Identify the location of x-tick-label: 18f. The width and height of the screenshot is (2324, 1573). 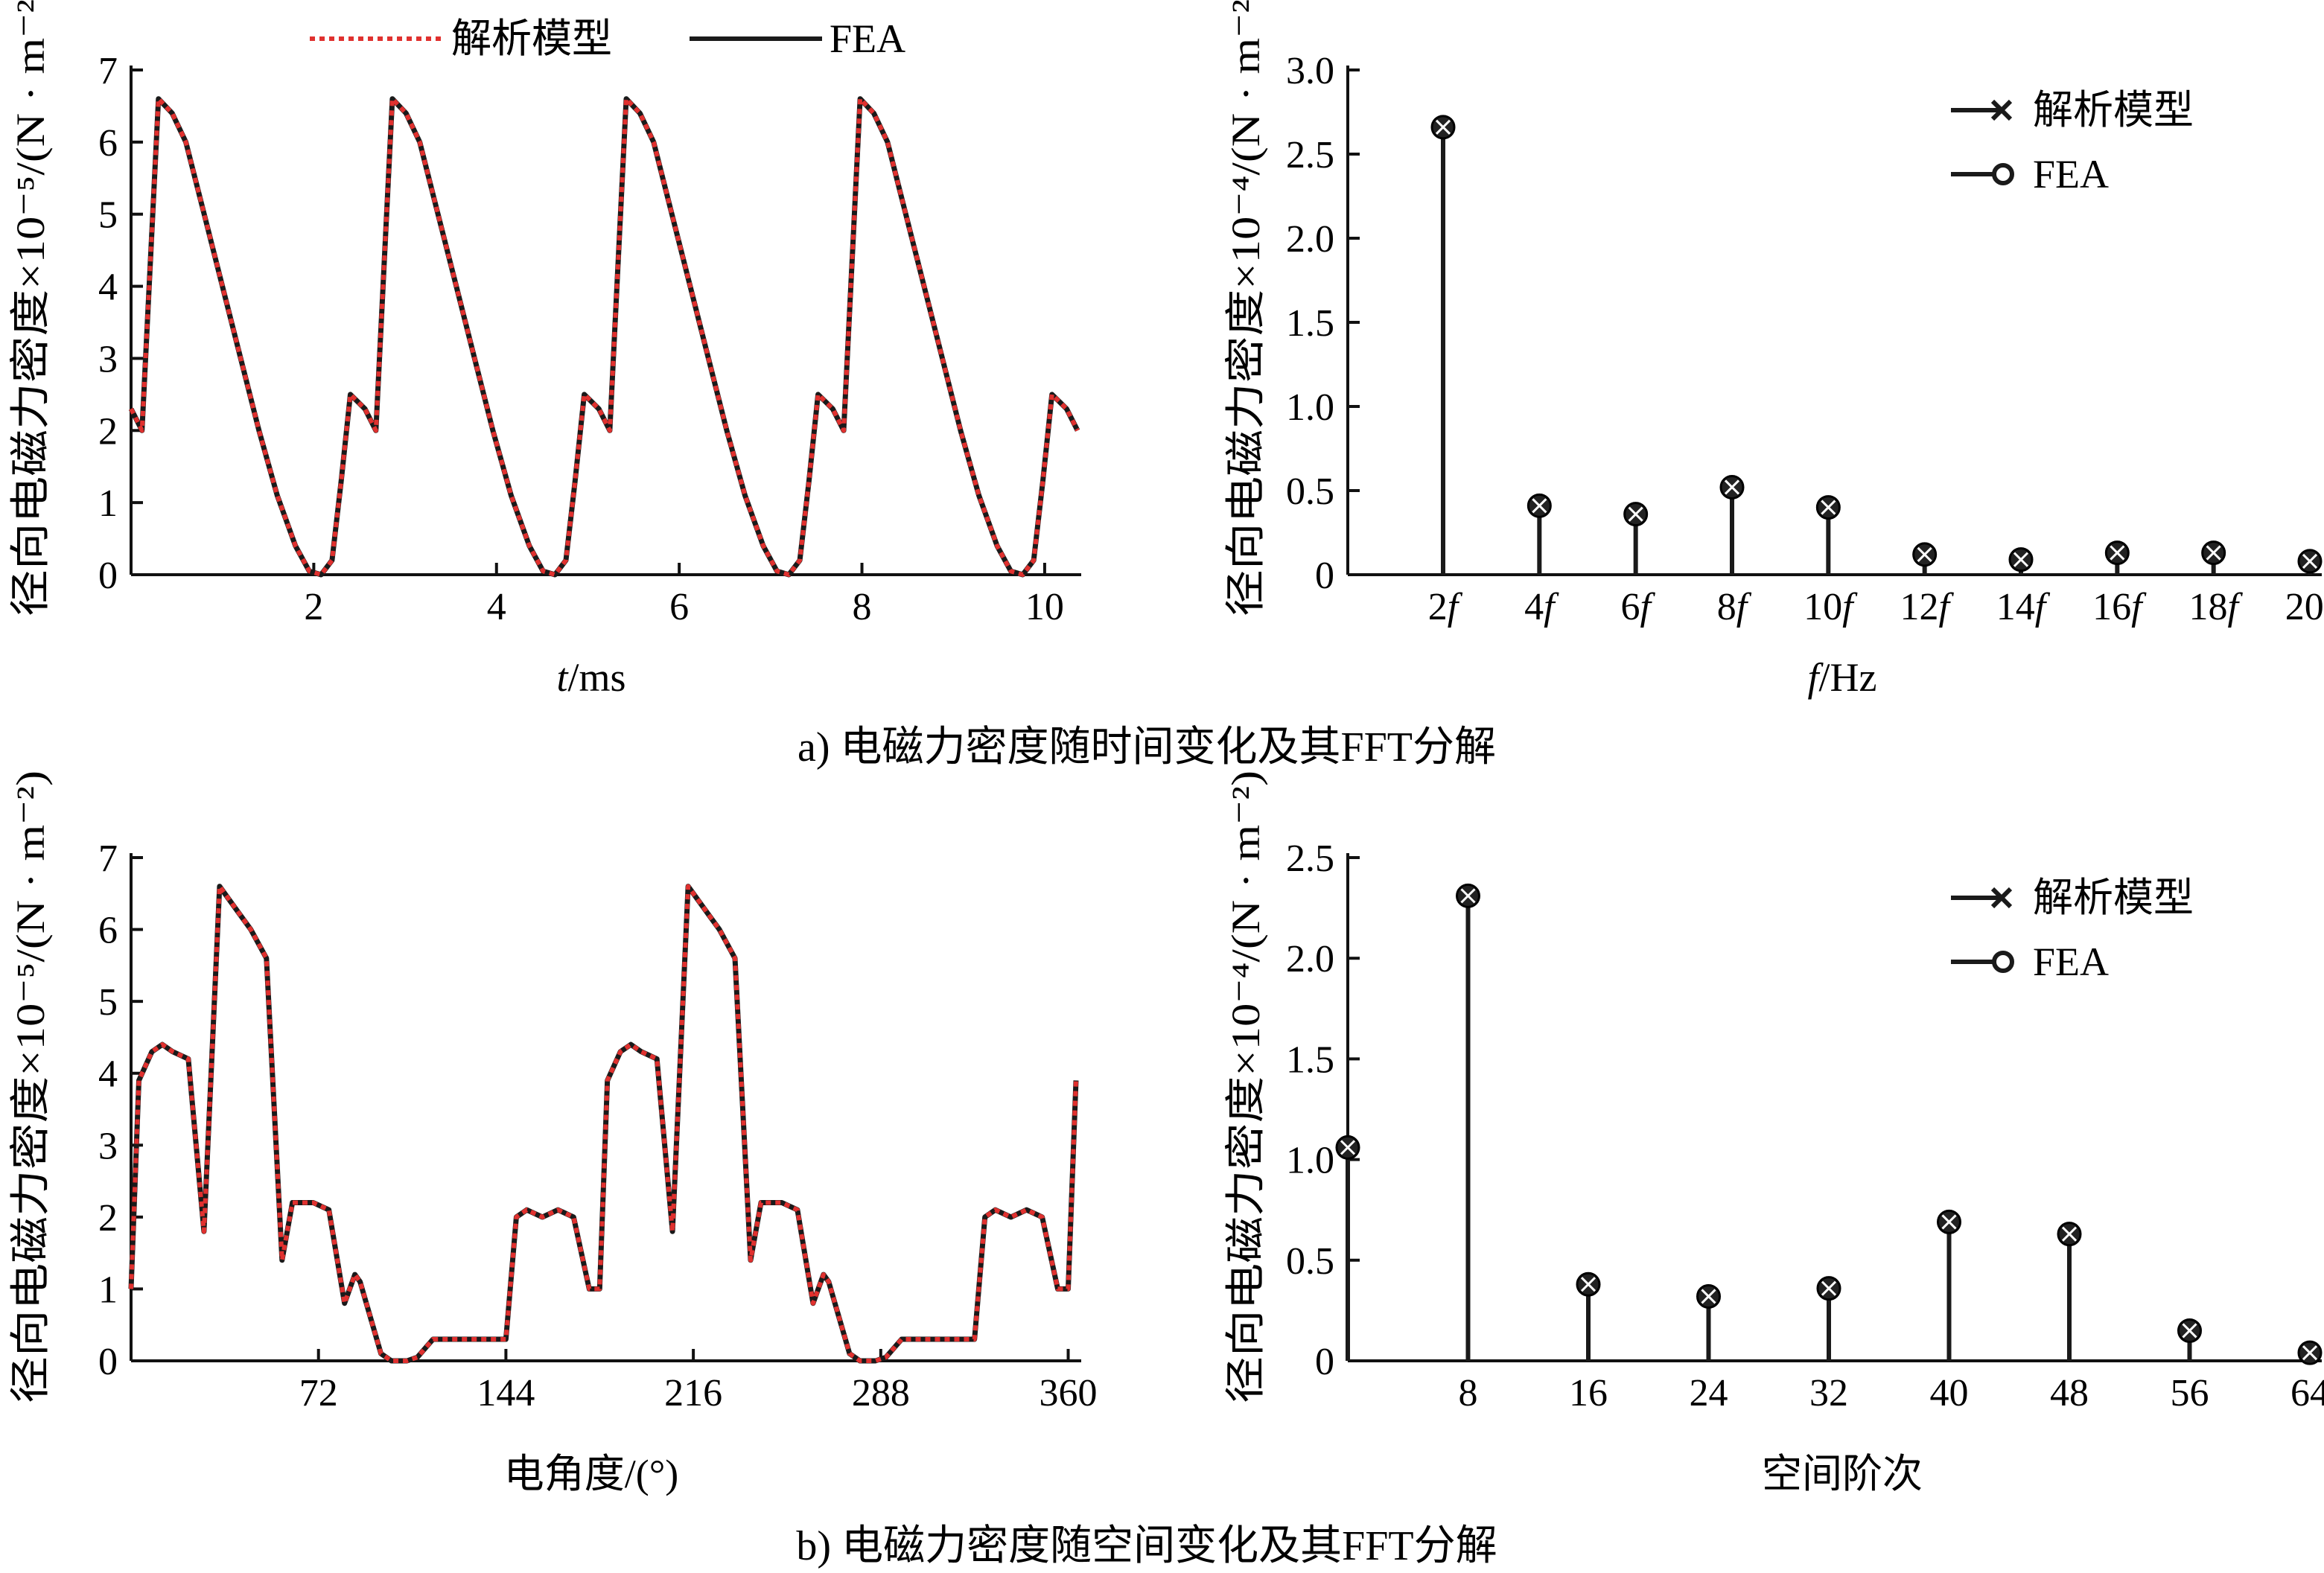
(2215, 607).